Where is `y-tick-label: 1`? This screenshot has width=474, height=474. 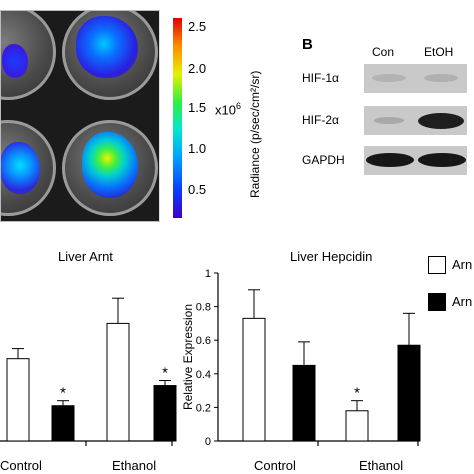
y-tick-label: 1 is located at coordinates (208, 274).